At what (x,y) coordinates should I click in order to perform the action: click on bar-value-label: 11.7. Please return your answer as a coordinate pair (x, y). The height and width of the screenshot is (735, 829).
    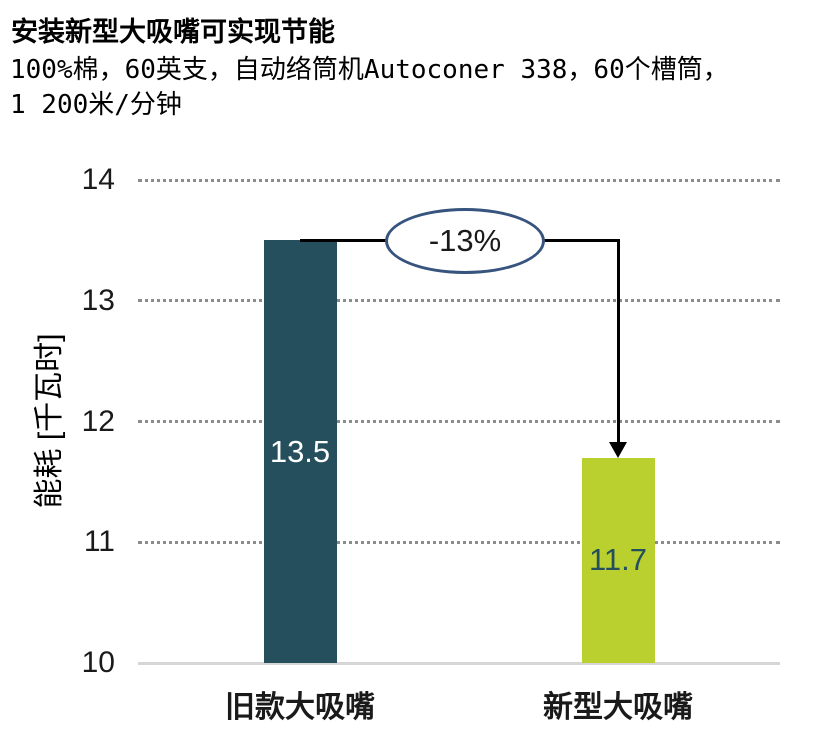
    Looking at the image, I should click on (618, 560).